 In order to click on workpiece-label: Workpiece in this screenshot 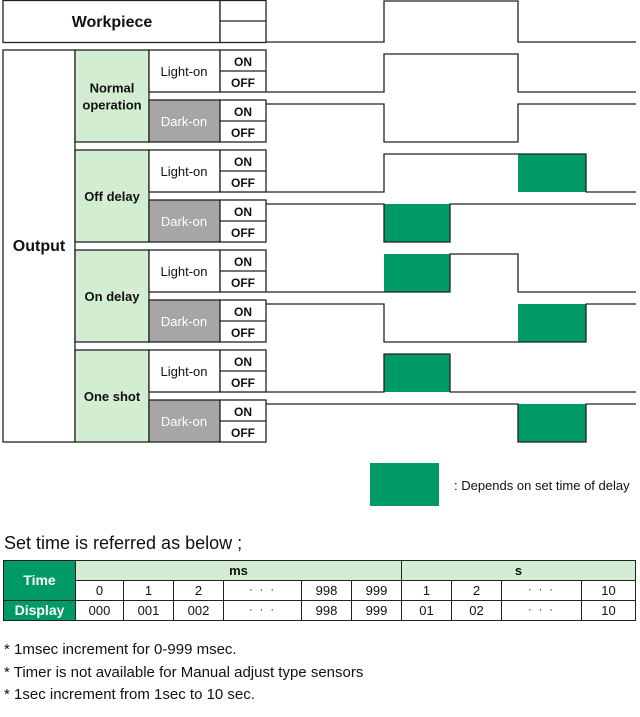, I will do `click(112, 22)`.